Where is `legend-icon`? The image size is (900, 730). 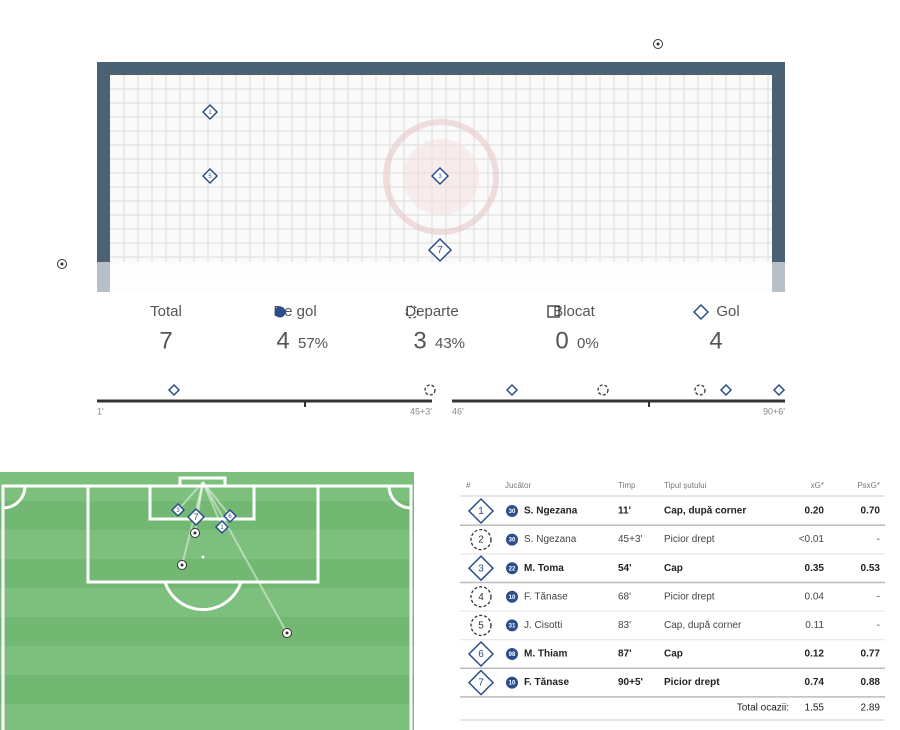
legend-icon is located at coordinates (553, 311).